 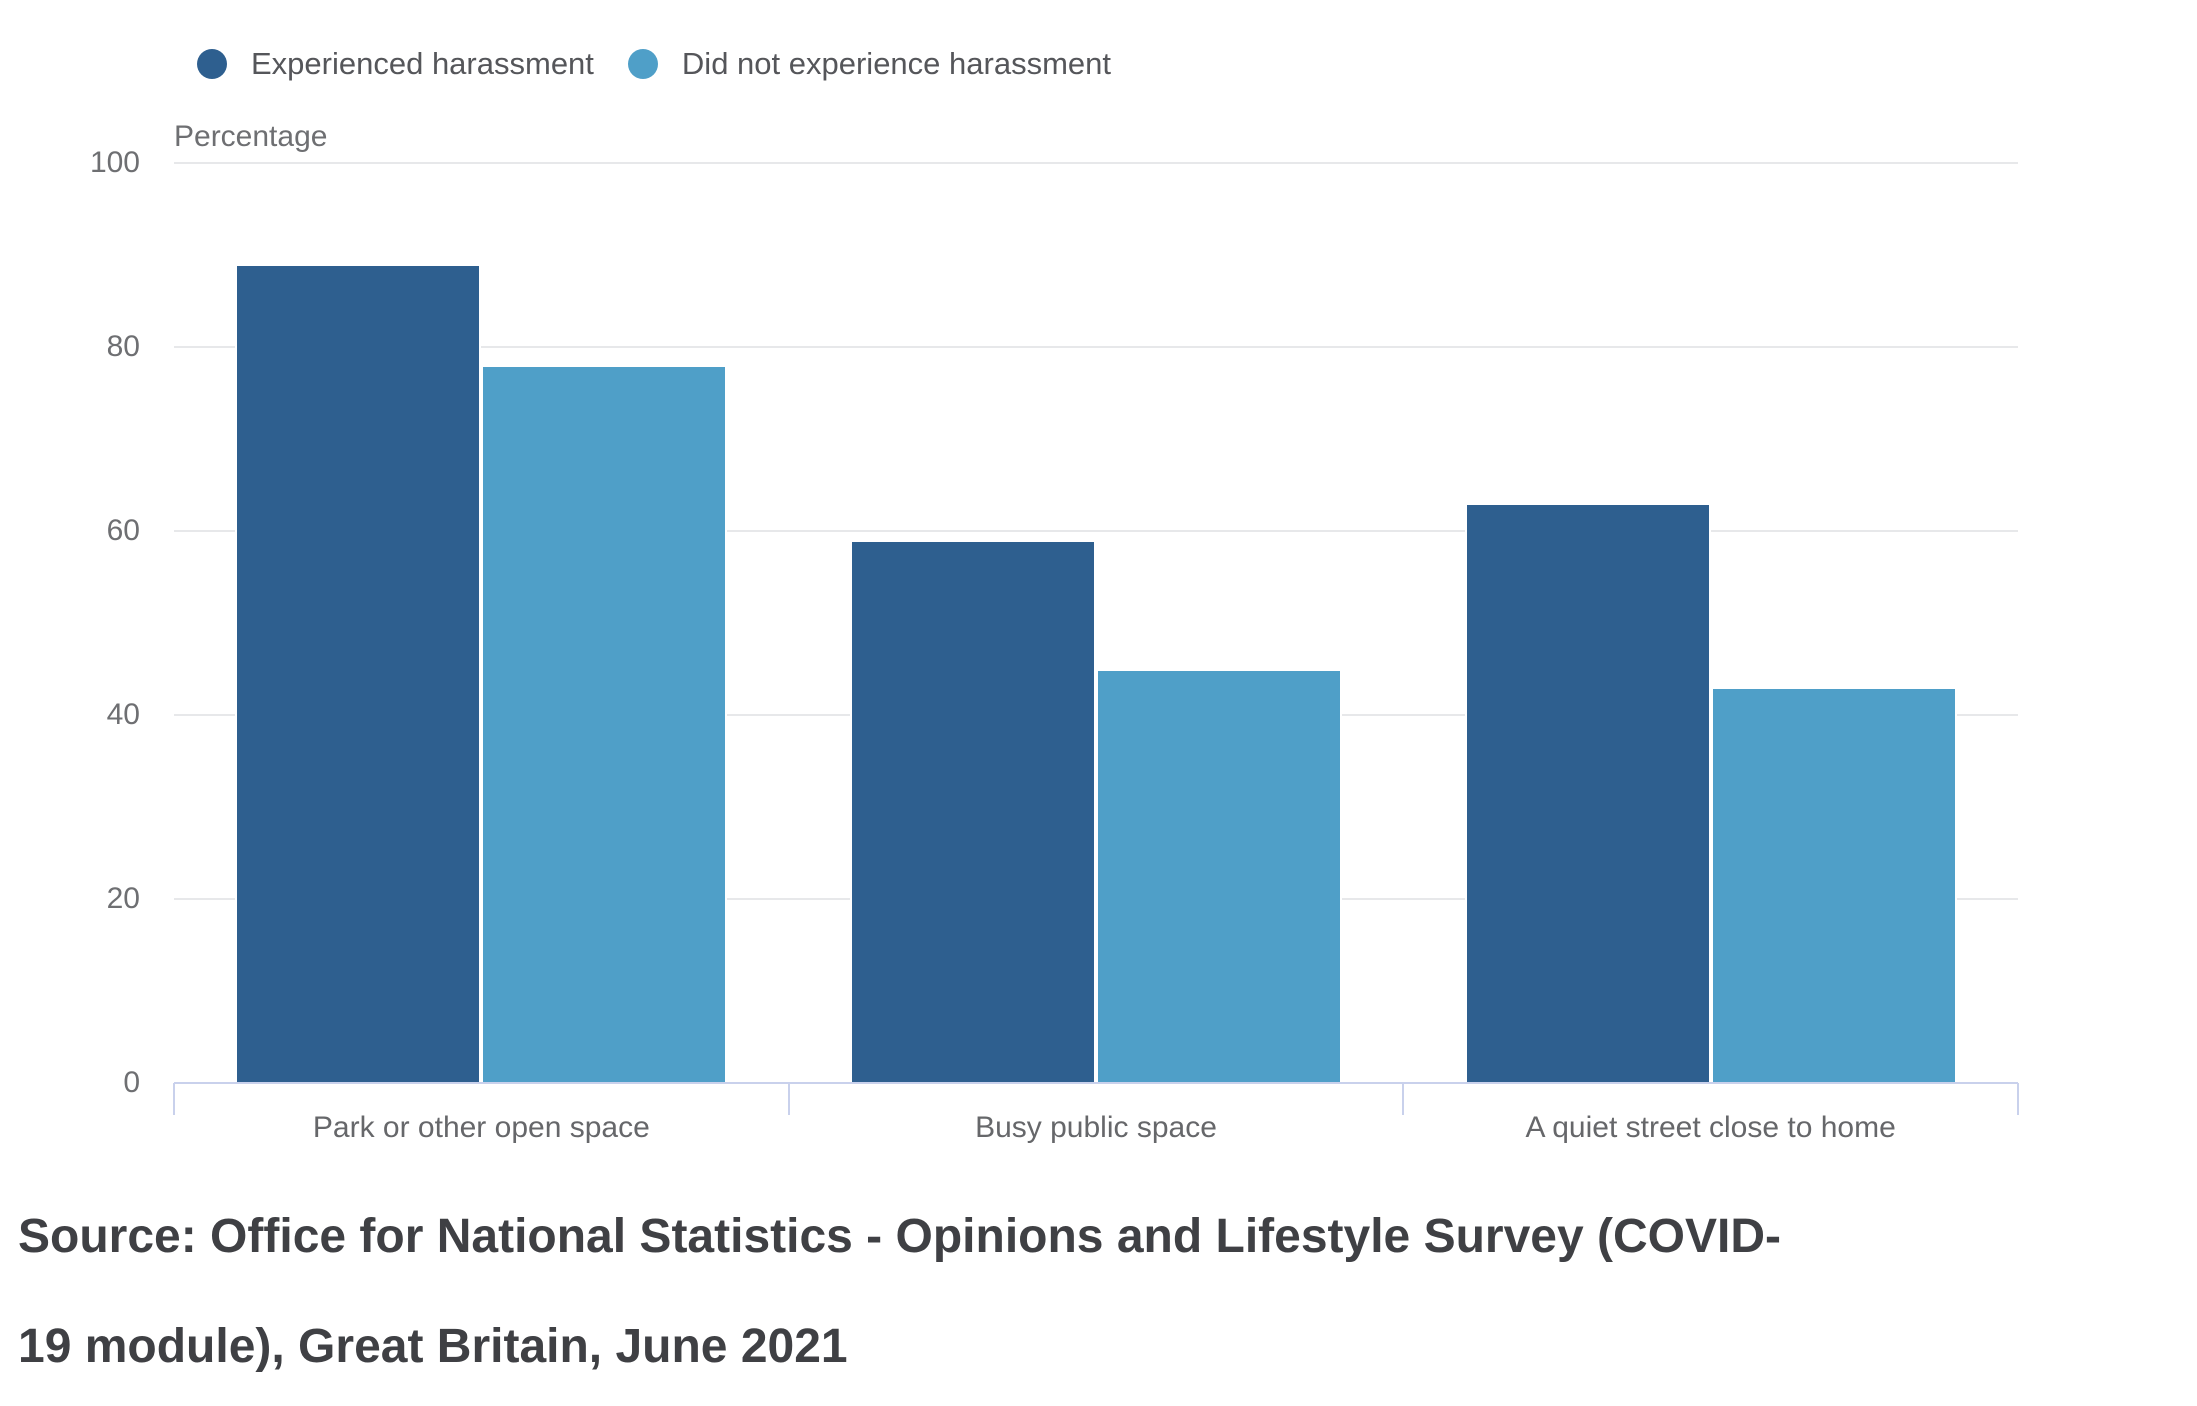 I want to click on y-axis-tick-label: 100, so click(x=114, y=162).